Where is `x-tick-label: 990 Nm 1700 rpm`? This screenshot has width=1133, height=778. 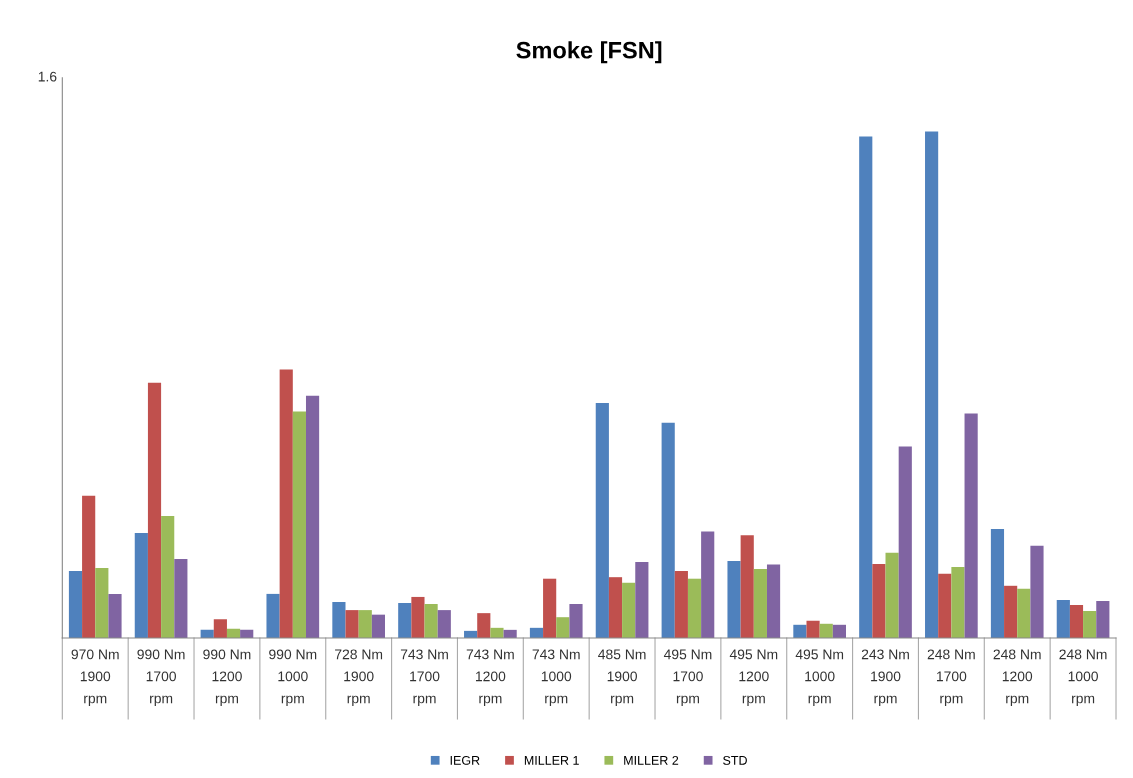 x-tick-label: 990 Nm 1700 rpm is located at coordinates (161, 678).